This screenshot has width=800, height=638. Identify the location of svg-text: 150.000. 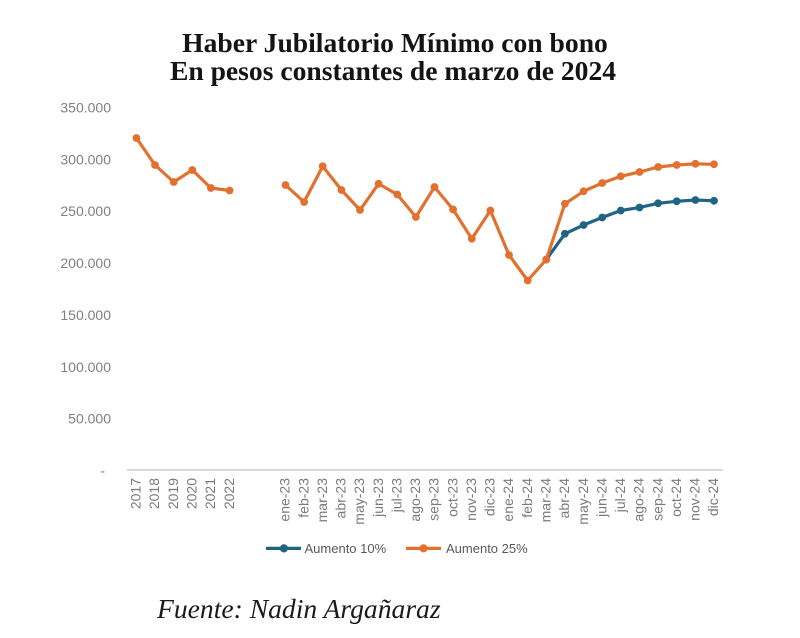
(85, 315).